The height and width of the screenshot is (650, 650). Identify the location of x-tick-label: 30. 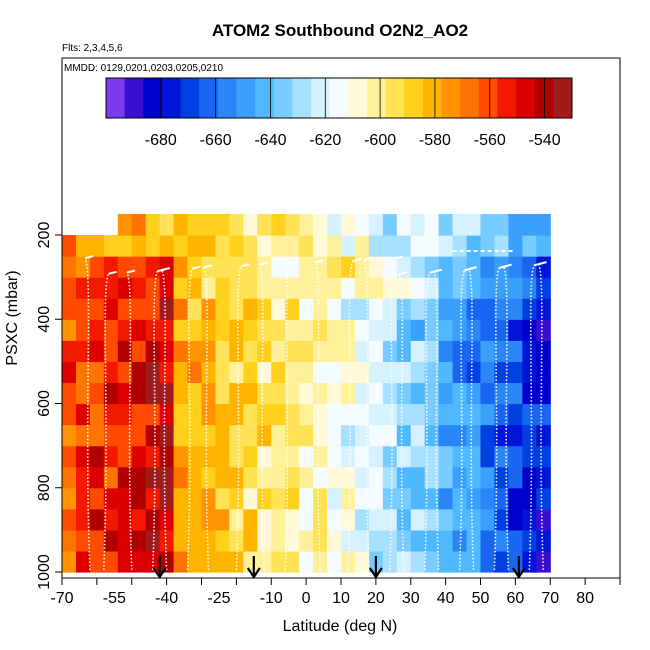
(411, 598).